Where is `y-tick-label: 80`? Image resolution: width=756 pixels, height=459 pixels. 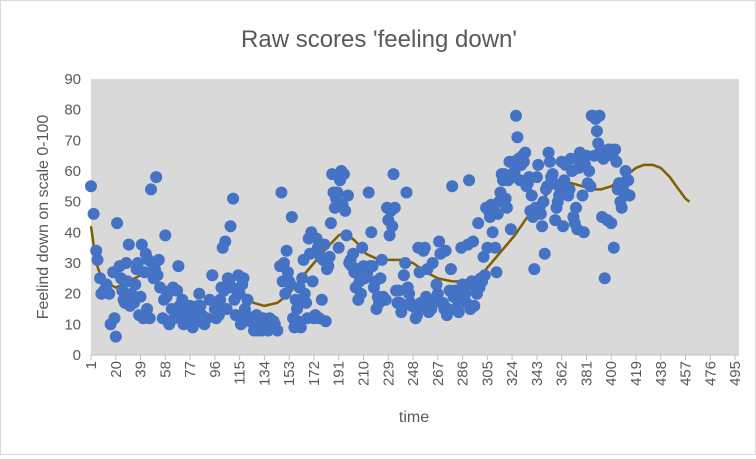
y-tick-label: 80 is located at coordinates (72, 110).